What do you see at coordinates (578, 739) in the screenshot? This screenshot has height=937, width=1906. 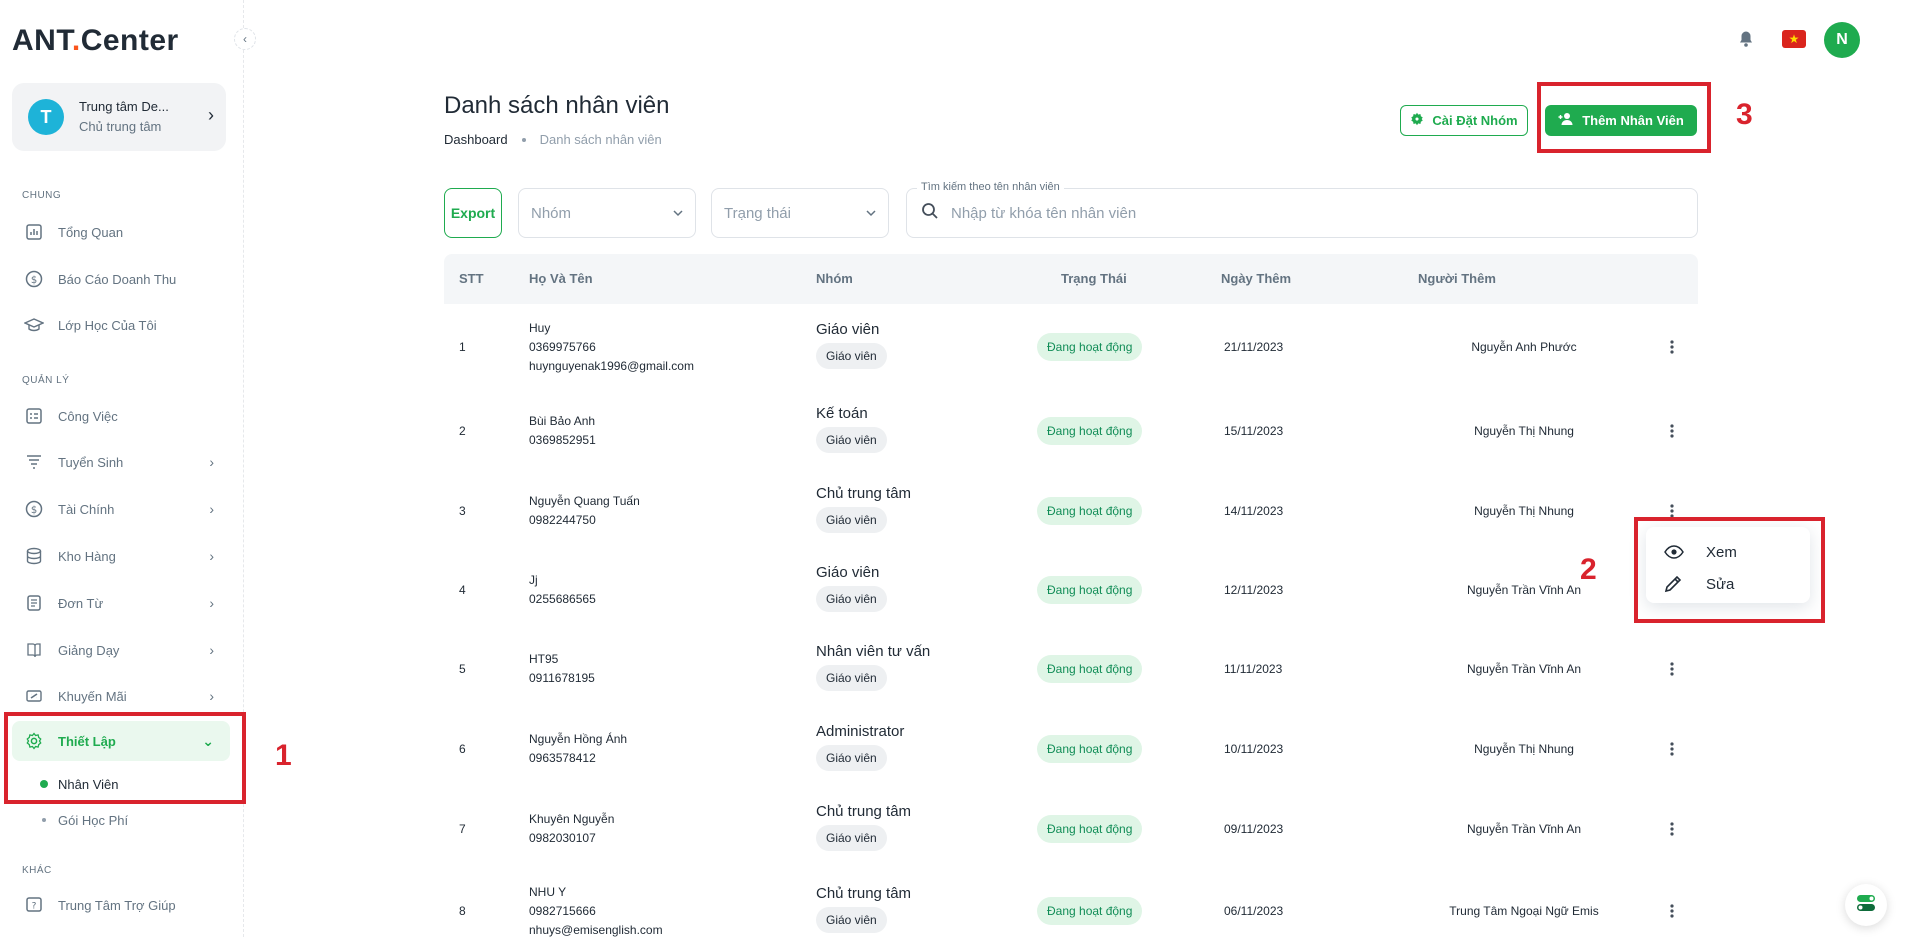 I see `staff-name: Nguyễn Hồng Ánh` at bounding box center [578, 739].